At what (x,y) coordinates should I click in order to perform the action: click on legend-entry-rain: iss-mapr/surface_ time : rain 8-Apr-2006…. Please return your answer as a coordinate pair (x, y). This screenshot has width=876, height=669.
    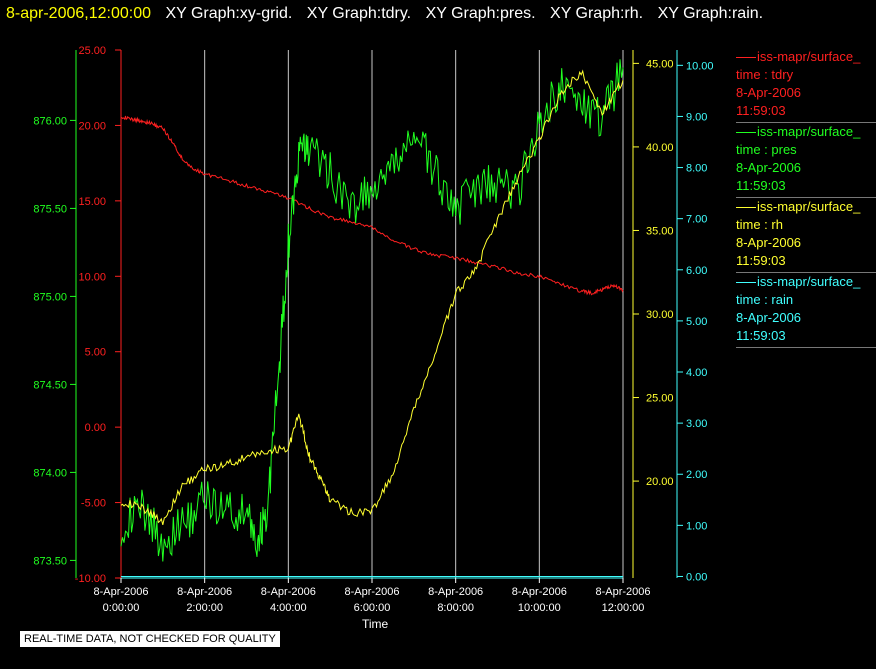
    Looking at the image, I should click on (806, 310).